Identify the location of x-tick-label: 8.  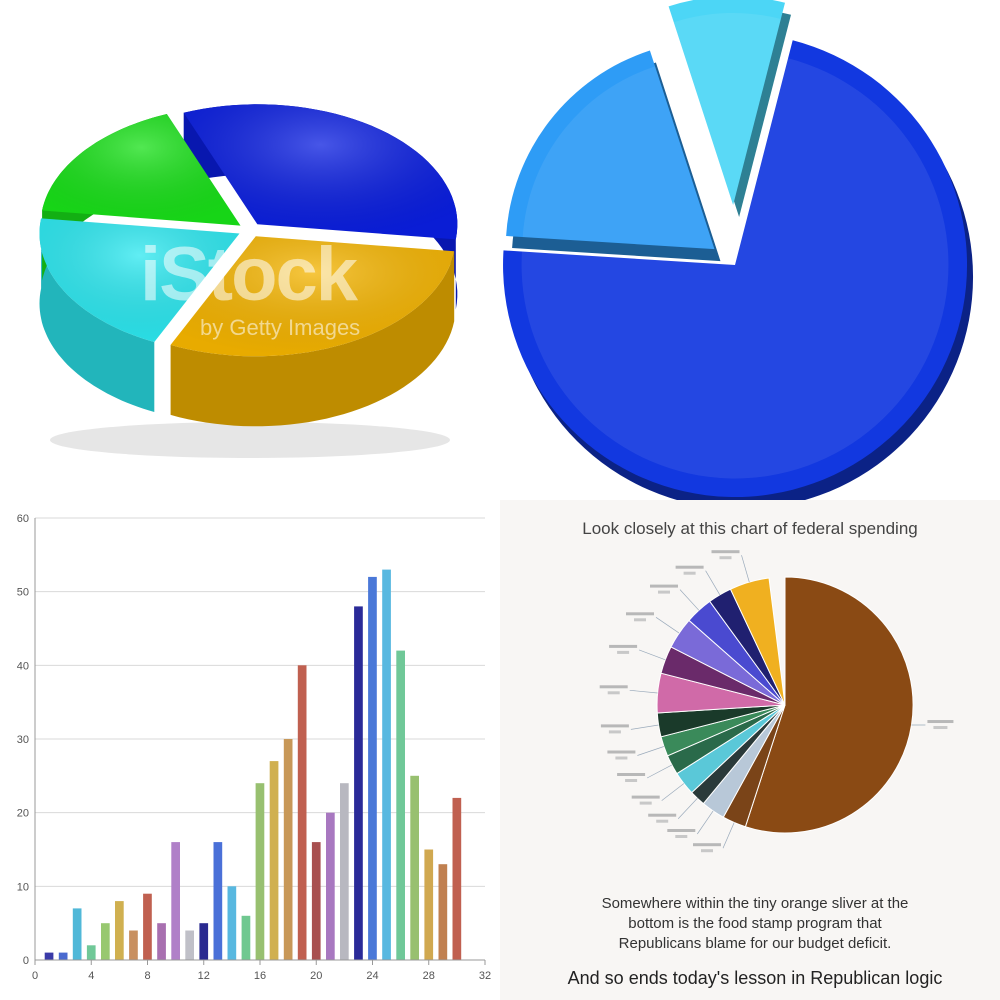
(147, 976).